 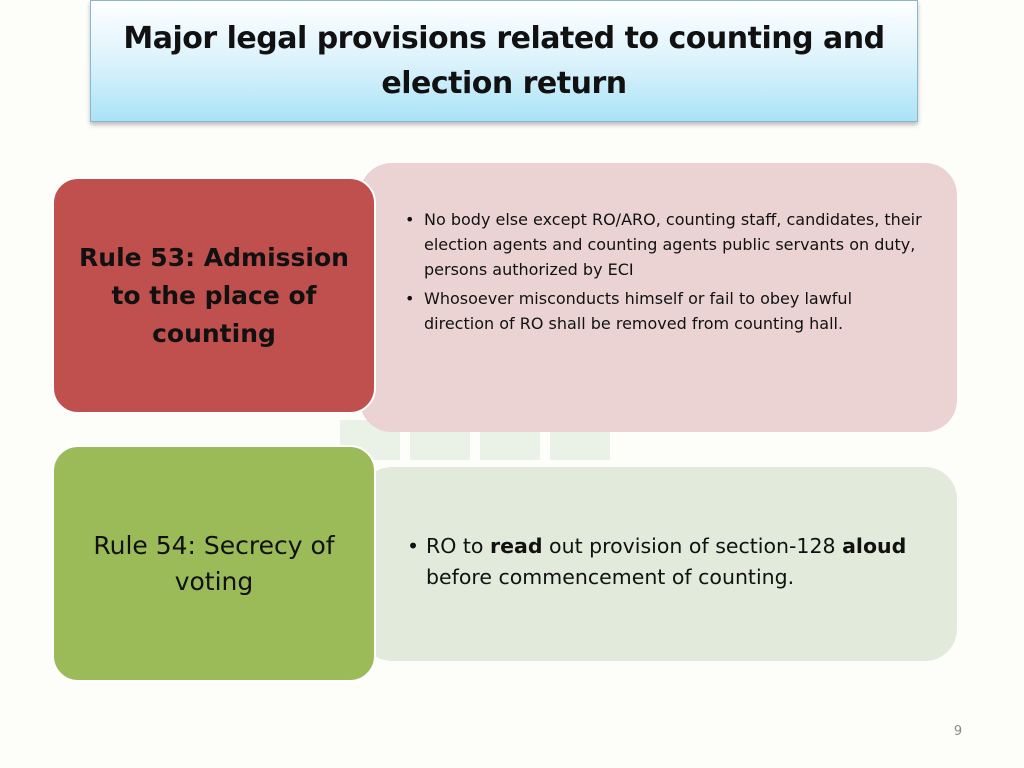 I want to click on page-number: 9, so click(x=958, y=731).